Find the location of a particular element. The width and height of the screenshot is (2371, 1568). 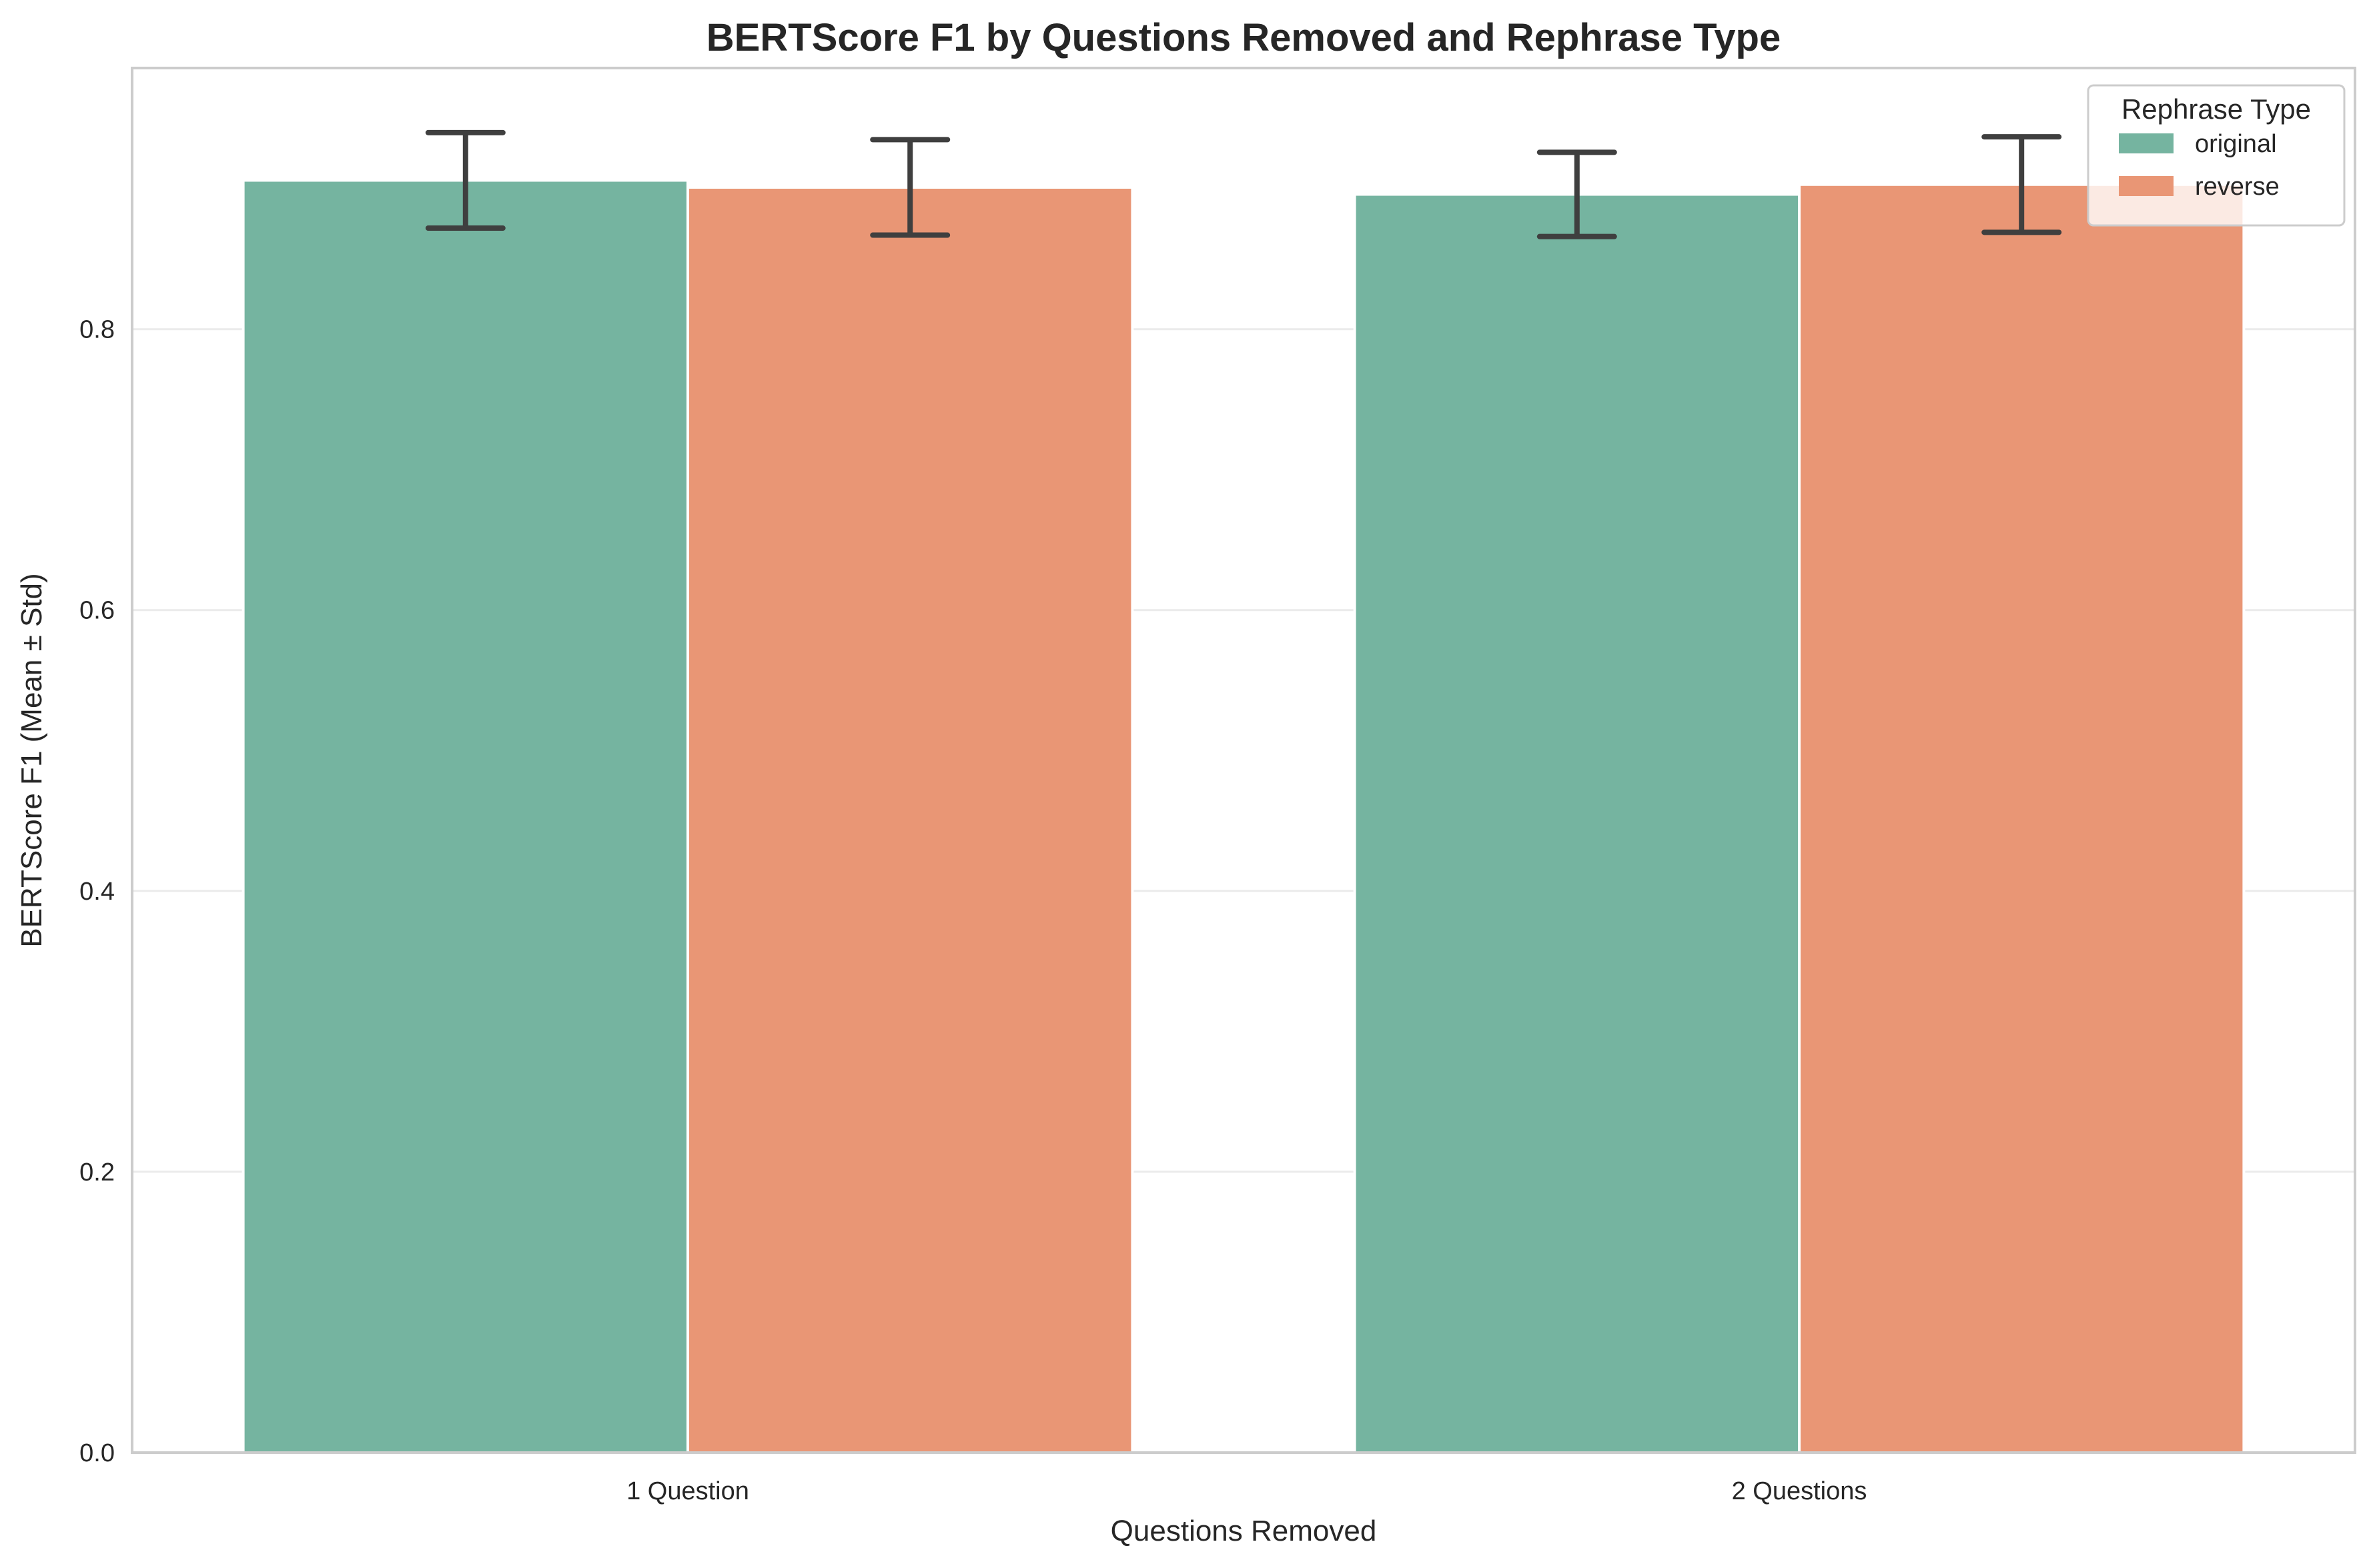

y-tick-label: 0.2 is located at coordinates (97, 1172).